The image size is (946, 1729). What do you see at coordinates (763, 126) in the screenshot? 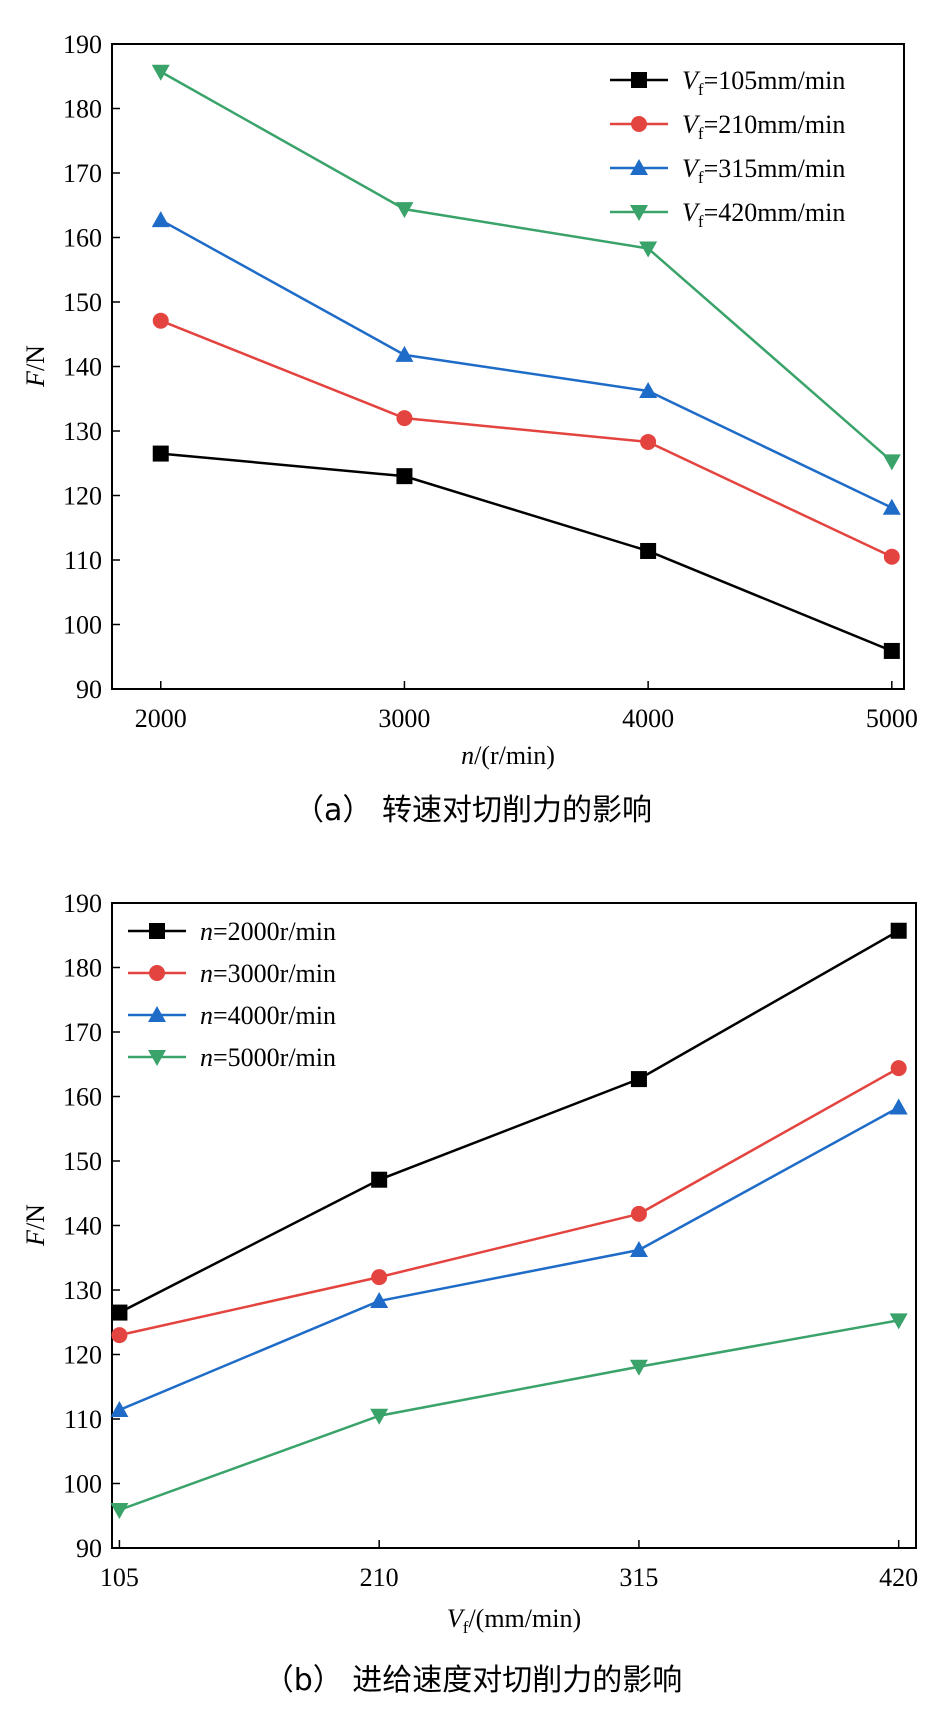
I see `legend-label: Vf=210mm/min` at bounding box center [763, 126].